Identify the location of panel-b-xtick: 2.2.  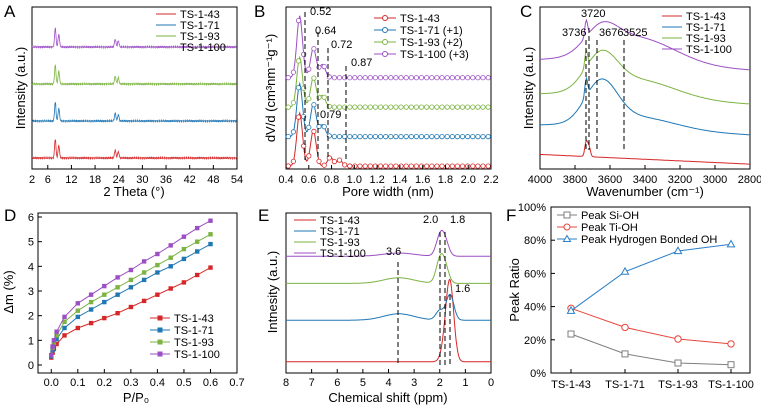
(490, 180).